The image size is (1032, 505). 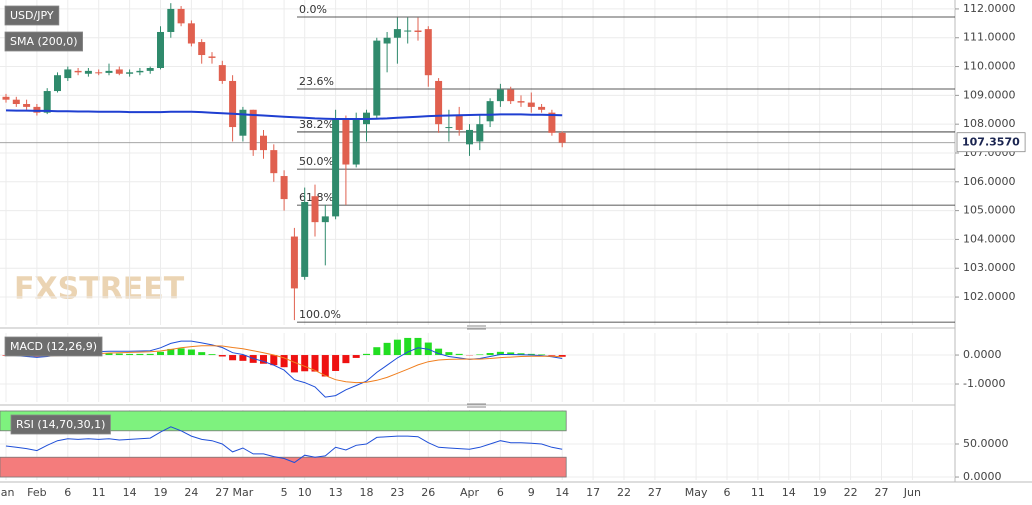 What do you see at coordinates (989, 66) in the screenshot?
I see `y-tick-label: 110.0000` at bounding box center [989, 66].